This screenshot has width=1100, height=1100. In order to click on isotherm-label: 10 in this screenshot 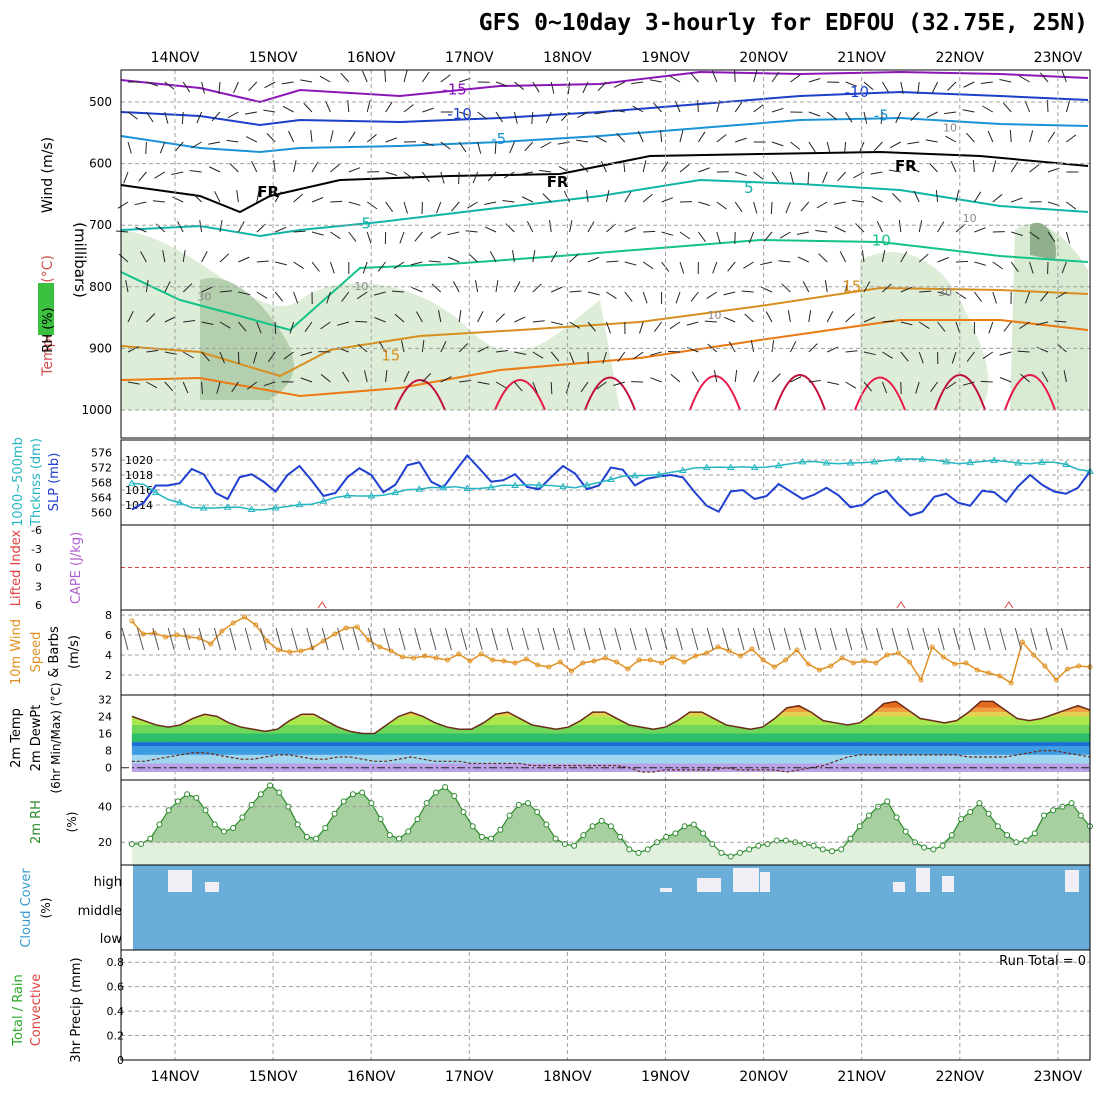, I will do `click(881, 241)`.